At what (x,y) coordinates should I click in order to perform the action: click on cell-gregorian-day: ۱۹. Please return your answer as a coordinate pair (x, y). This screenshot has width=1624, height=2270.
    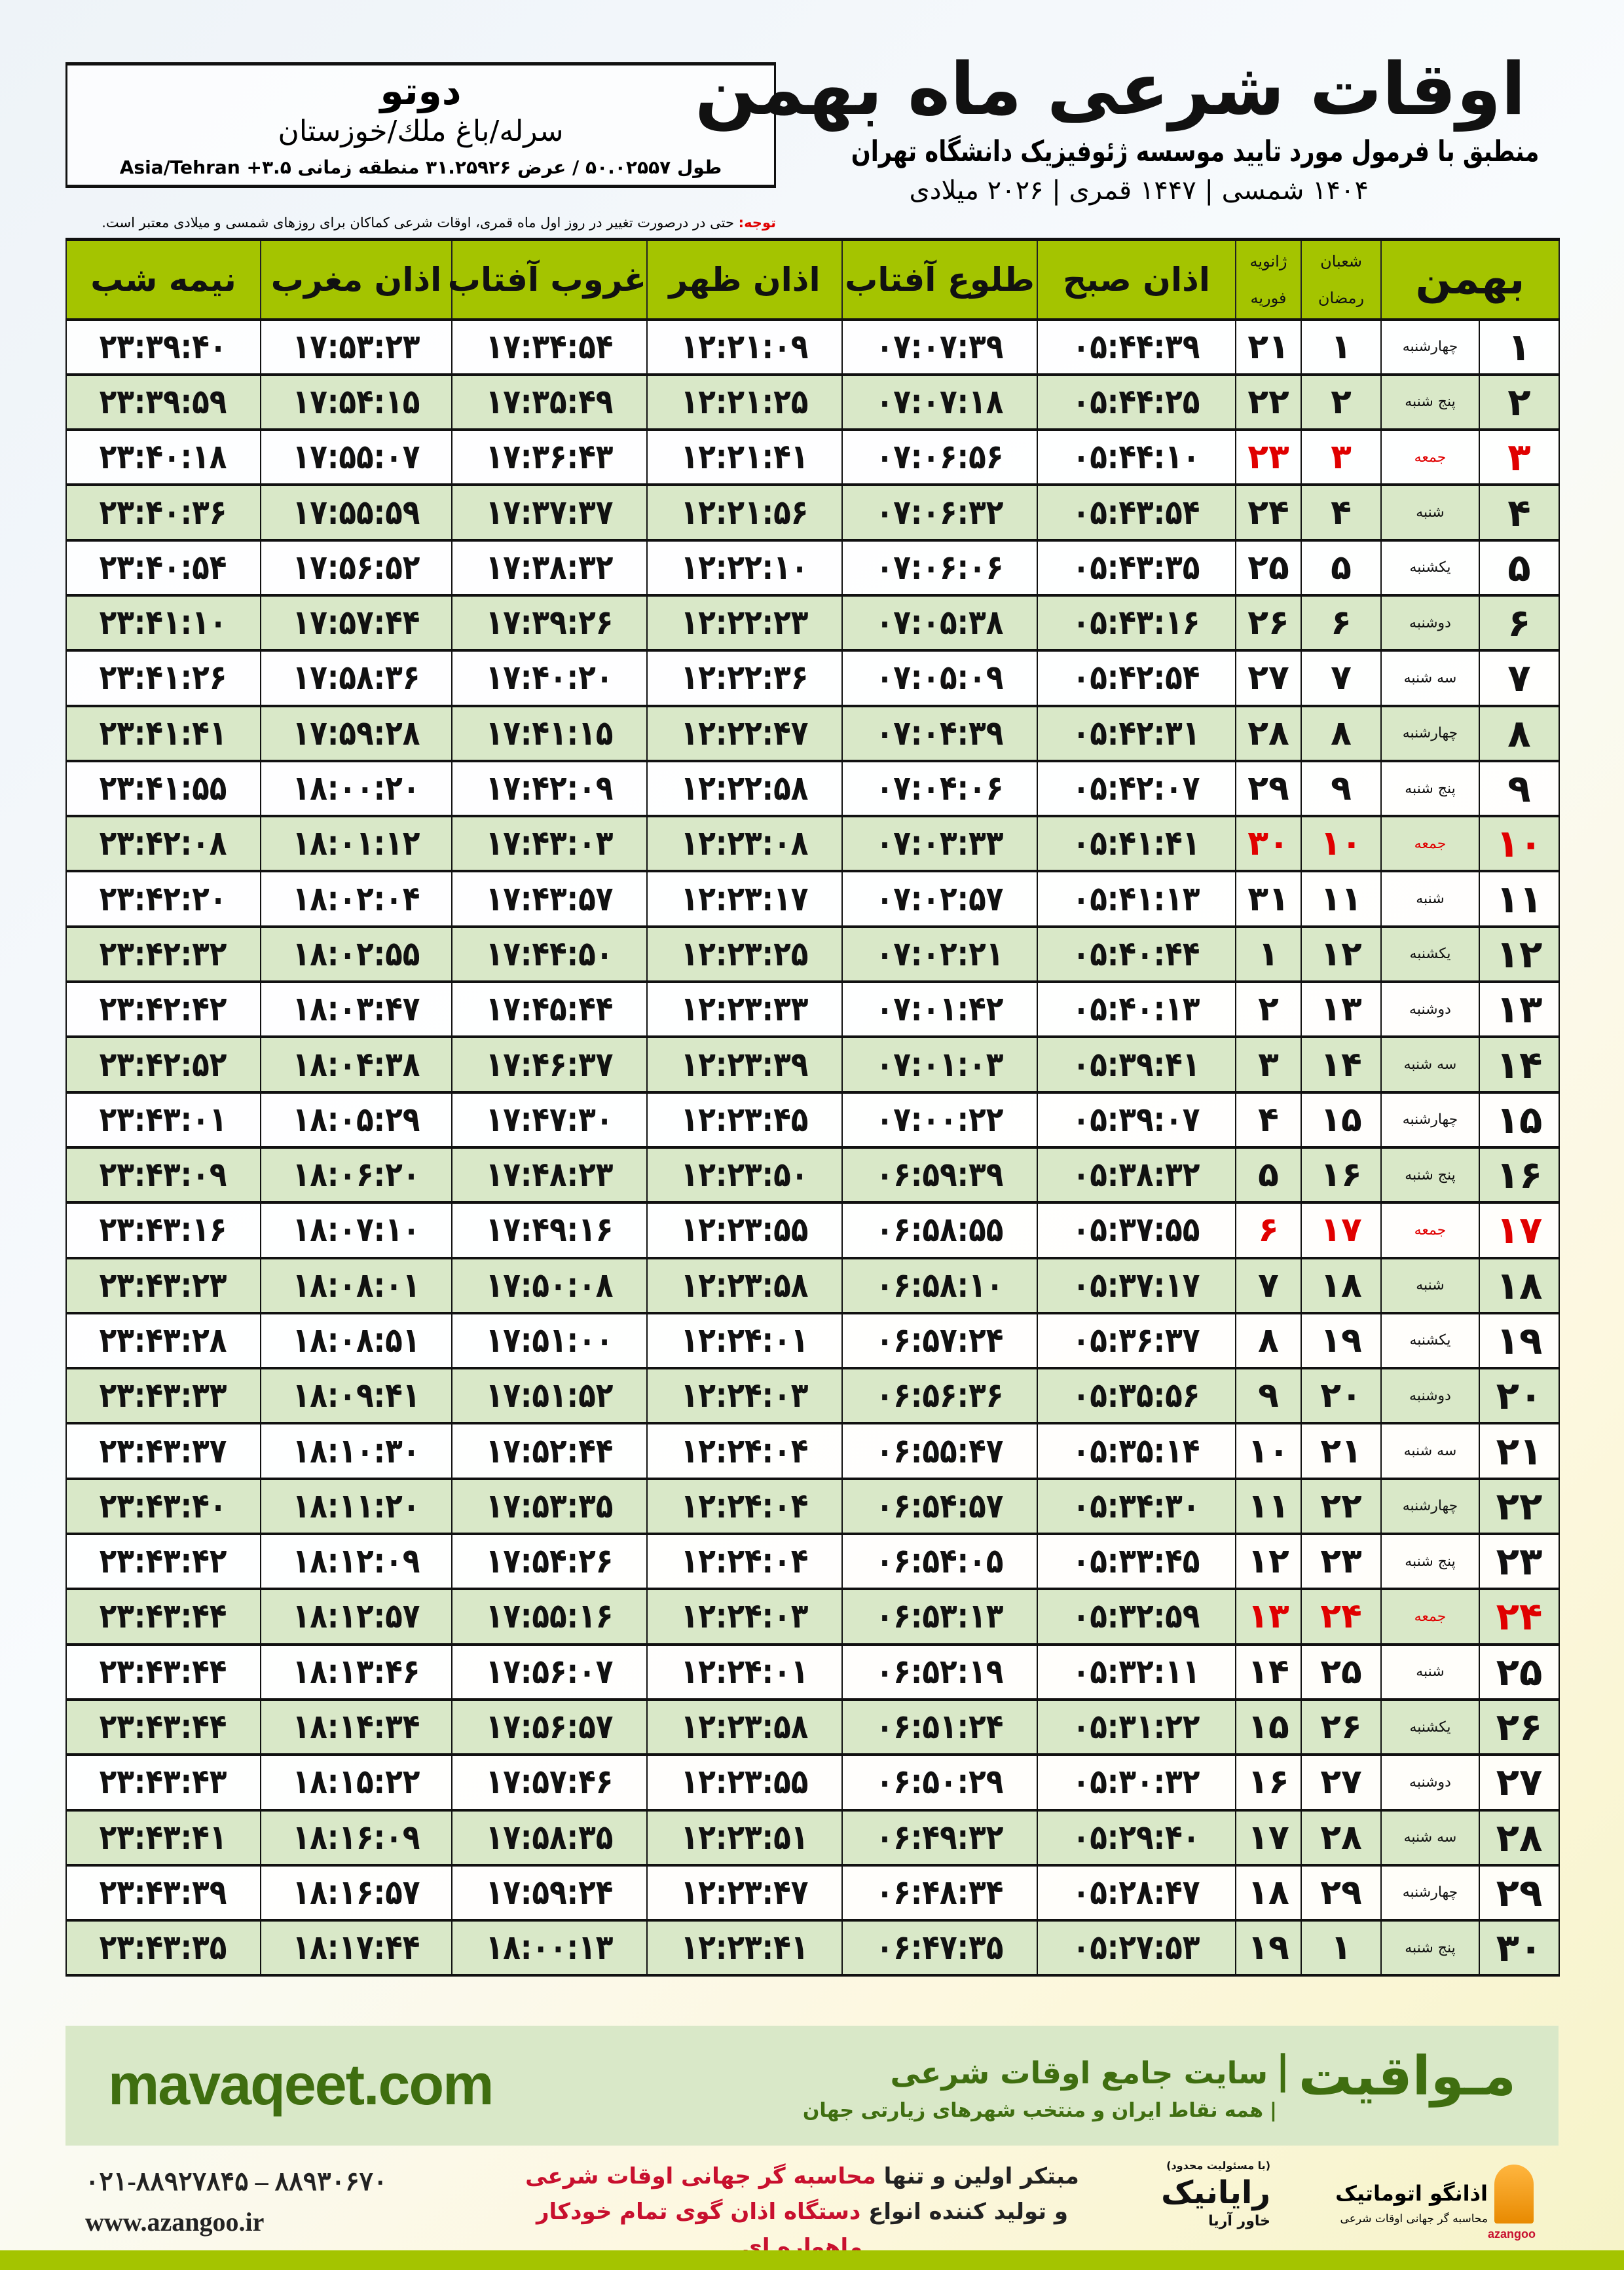
    Looking at the image, I should click on (1268, 1948).